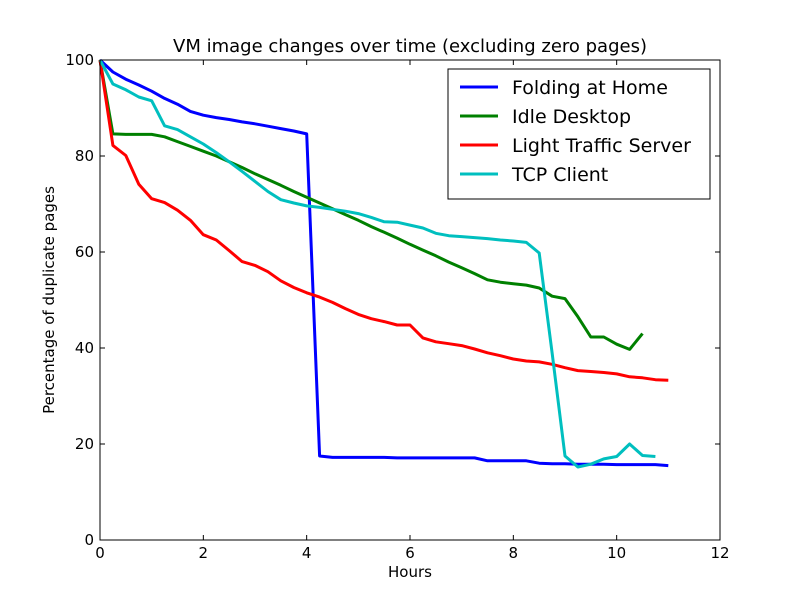 This screenshot has height=600, width=800. I want to click on y-tick-label: 60, so click(84, 252).